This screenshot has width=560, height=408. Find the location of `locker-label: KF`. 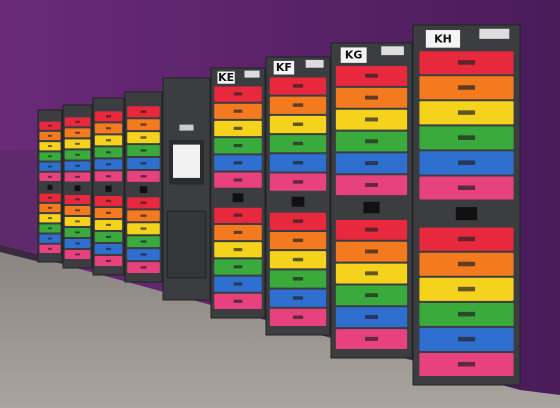

locker-label: KF is located at coordinates (284, 67).